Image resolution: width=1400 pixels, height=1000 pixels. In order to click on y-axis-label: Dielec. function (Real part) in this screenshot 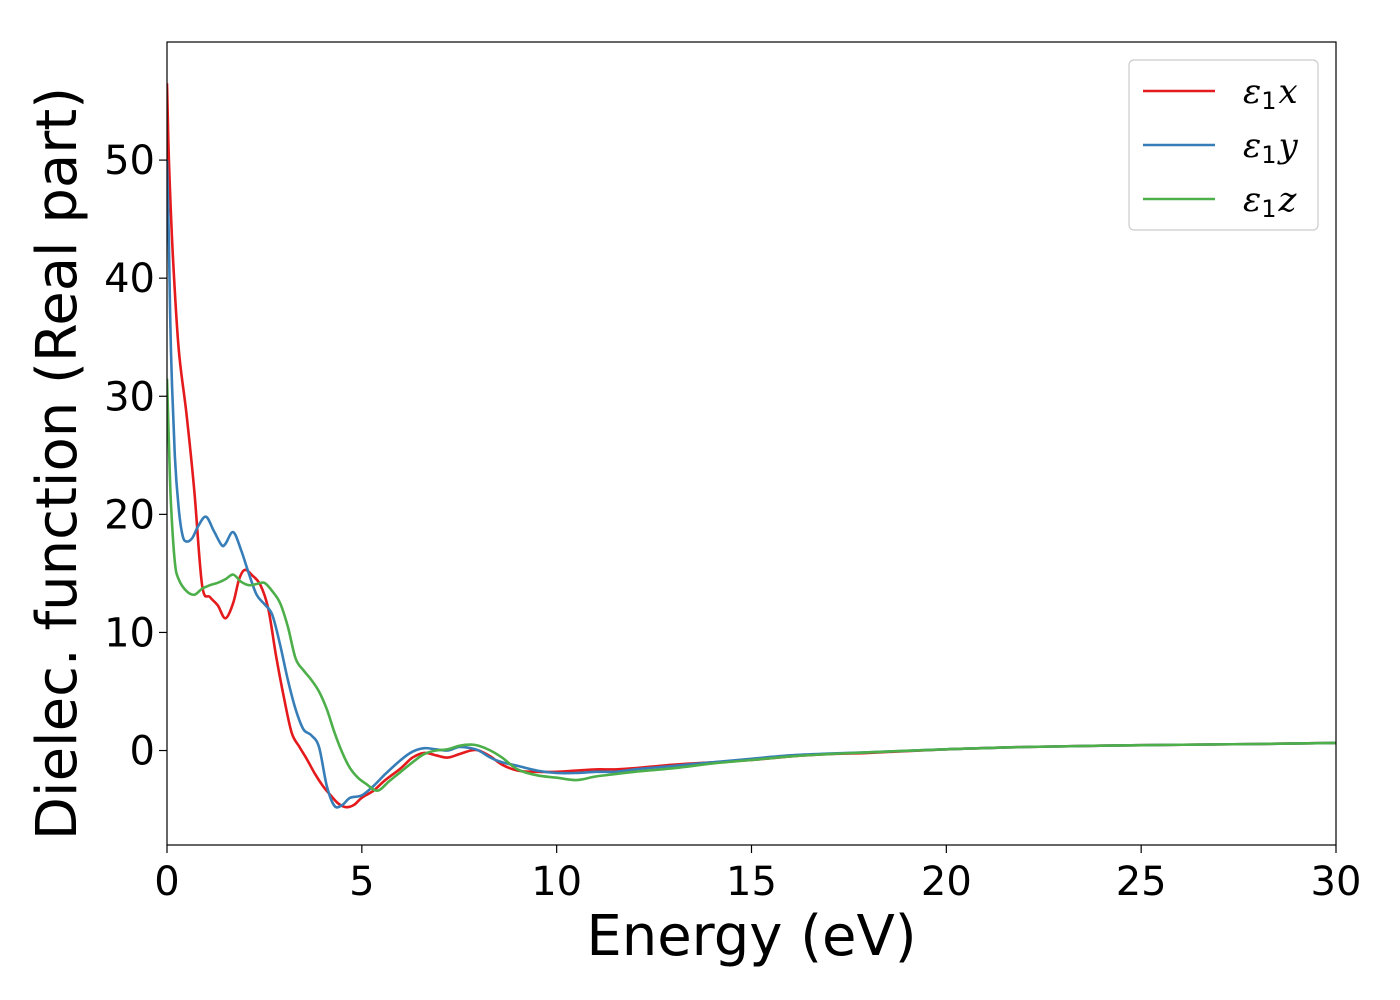, I will do `click(57, 463)`.